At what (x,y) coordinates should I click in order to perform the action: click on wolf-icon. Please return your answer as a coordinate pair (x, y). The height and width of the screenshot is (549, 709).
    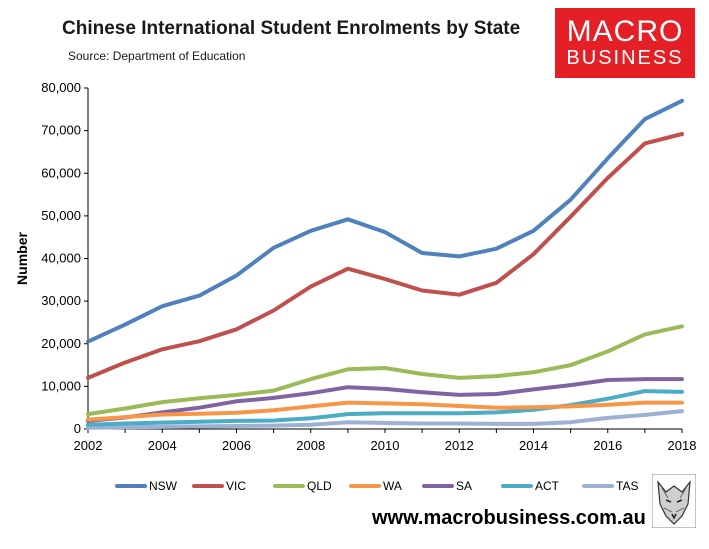
    Looking at the image, I should click on (674, 501).